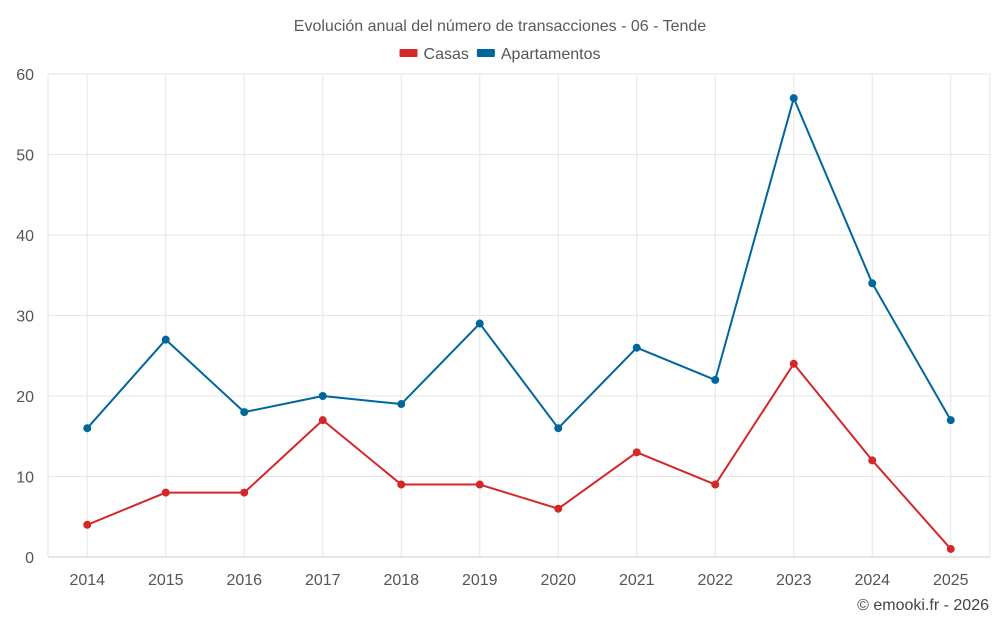 The width and height of the screenshot is (1000, 625). I want to click on legend-item-casas: Casas, so click(434, 54).